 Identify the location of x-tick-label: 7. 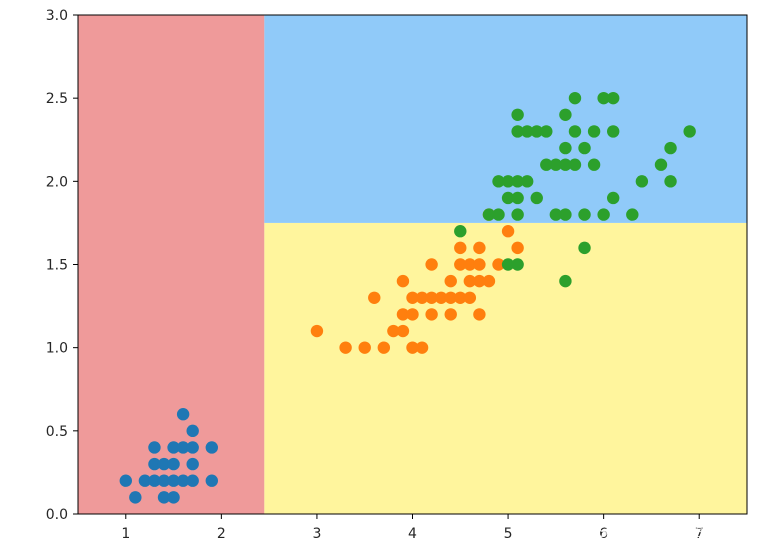
(699, 534).